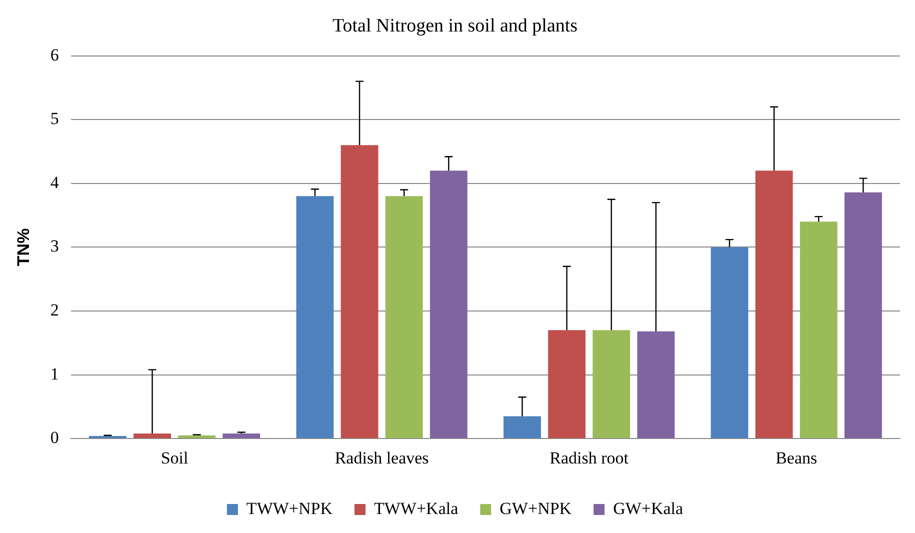 The height and width of the screenshot is (533, 915). Describe the element at coordinates (381, 458) in the screenshot. I see `x-tick-label: Radish leaves` at that location.